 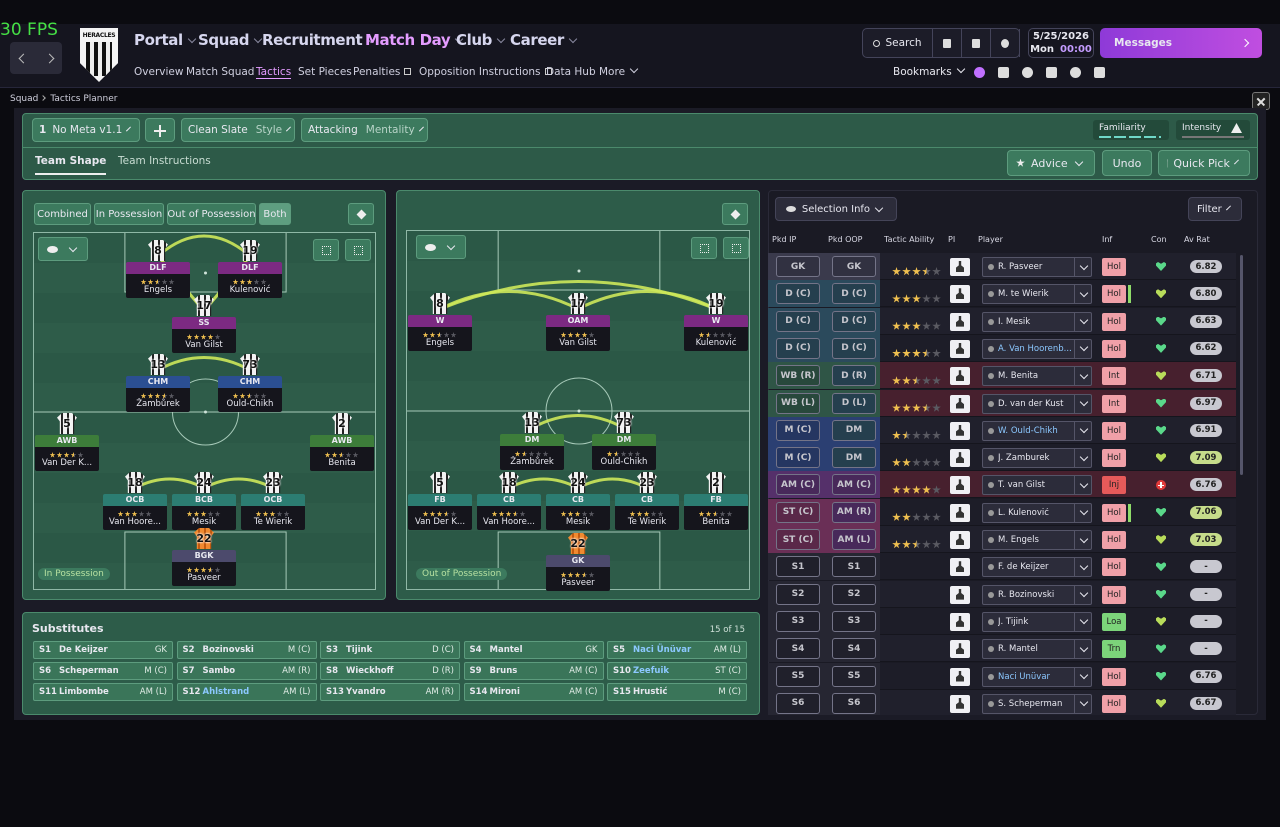 I want to click on player-dropdown: L. Kulenović, so click(x=1037, y=512).